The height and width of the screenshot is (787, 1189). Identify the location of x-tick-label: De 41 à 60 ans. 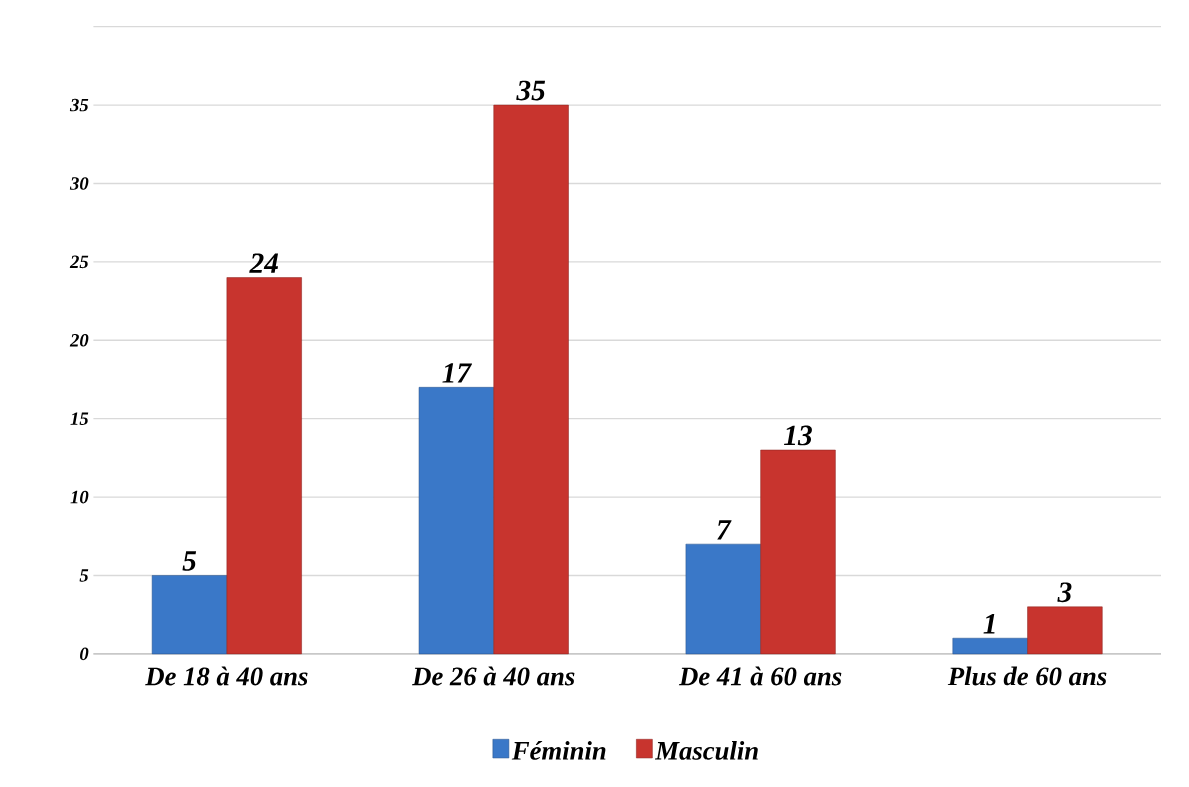
(760, 676).